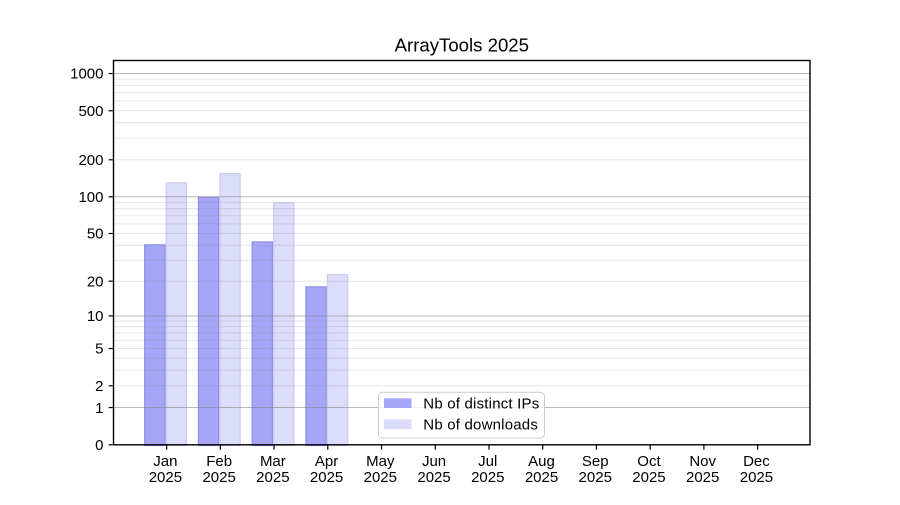 This screenshot has width=900, height=505. What do you see at coordinates (480, 425) in the screenshot?
I see `svg-text: Nb of downloads` at bounding box center [480, 425].